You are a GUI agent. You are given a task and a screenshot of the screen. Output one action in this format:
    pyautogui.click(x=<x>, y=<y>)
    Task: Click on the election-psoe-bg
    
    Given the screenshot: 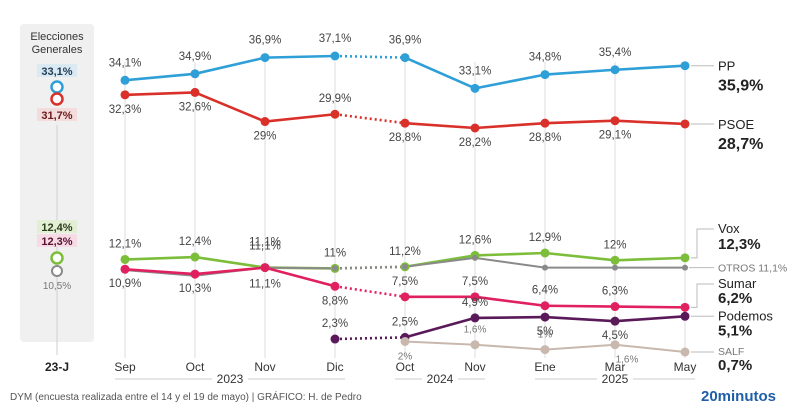 What is the action you would take?
    pyautogui.click(x=57, y=114)
    